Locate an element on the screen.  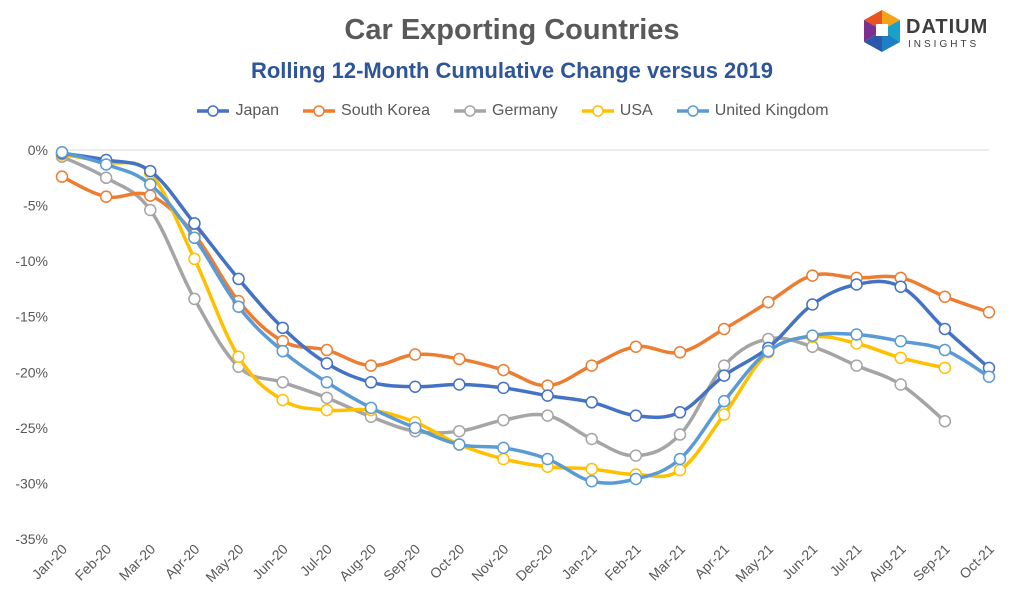
legend-item-south-korea: South Korea is located at coordinates (365, 111).